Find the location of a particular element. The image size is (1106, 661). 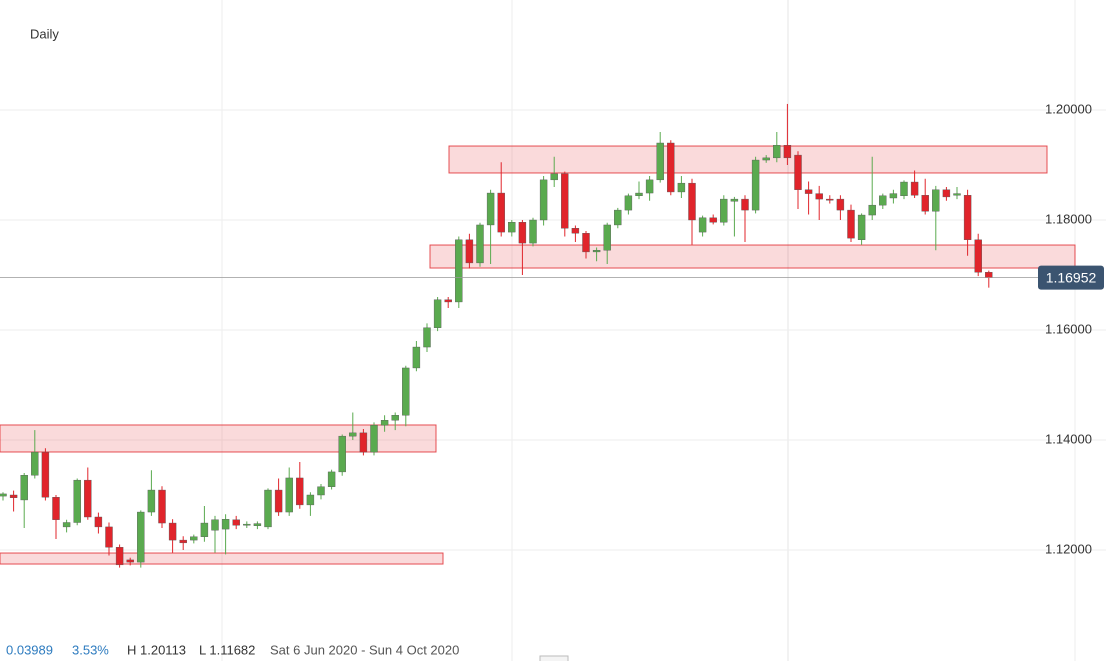

period-high: H 1.20113 is located at coordinates (156, 649).